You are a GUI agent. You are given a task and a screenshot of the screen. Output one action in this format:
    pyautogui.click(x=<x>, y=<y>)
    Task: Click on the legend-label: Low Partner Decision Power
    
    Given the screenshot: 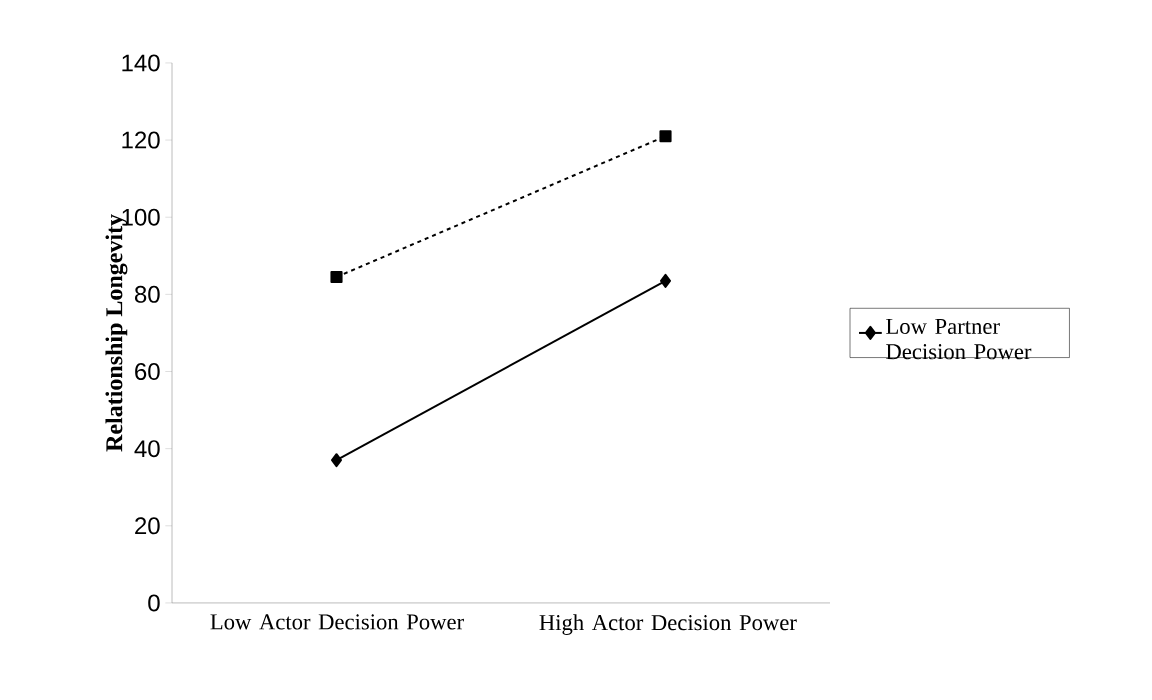 What is the action you would take?
    pyautogui.click(x=959, y=339)
    